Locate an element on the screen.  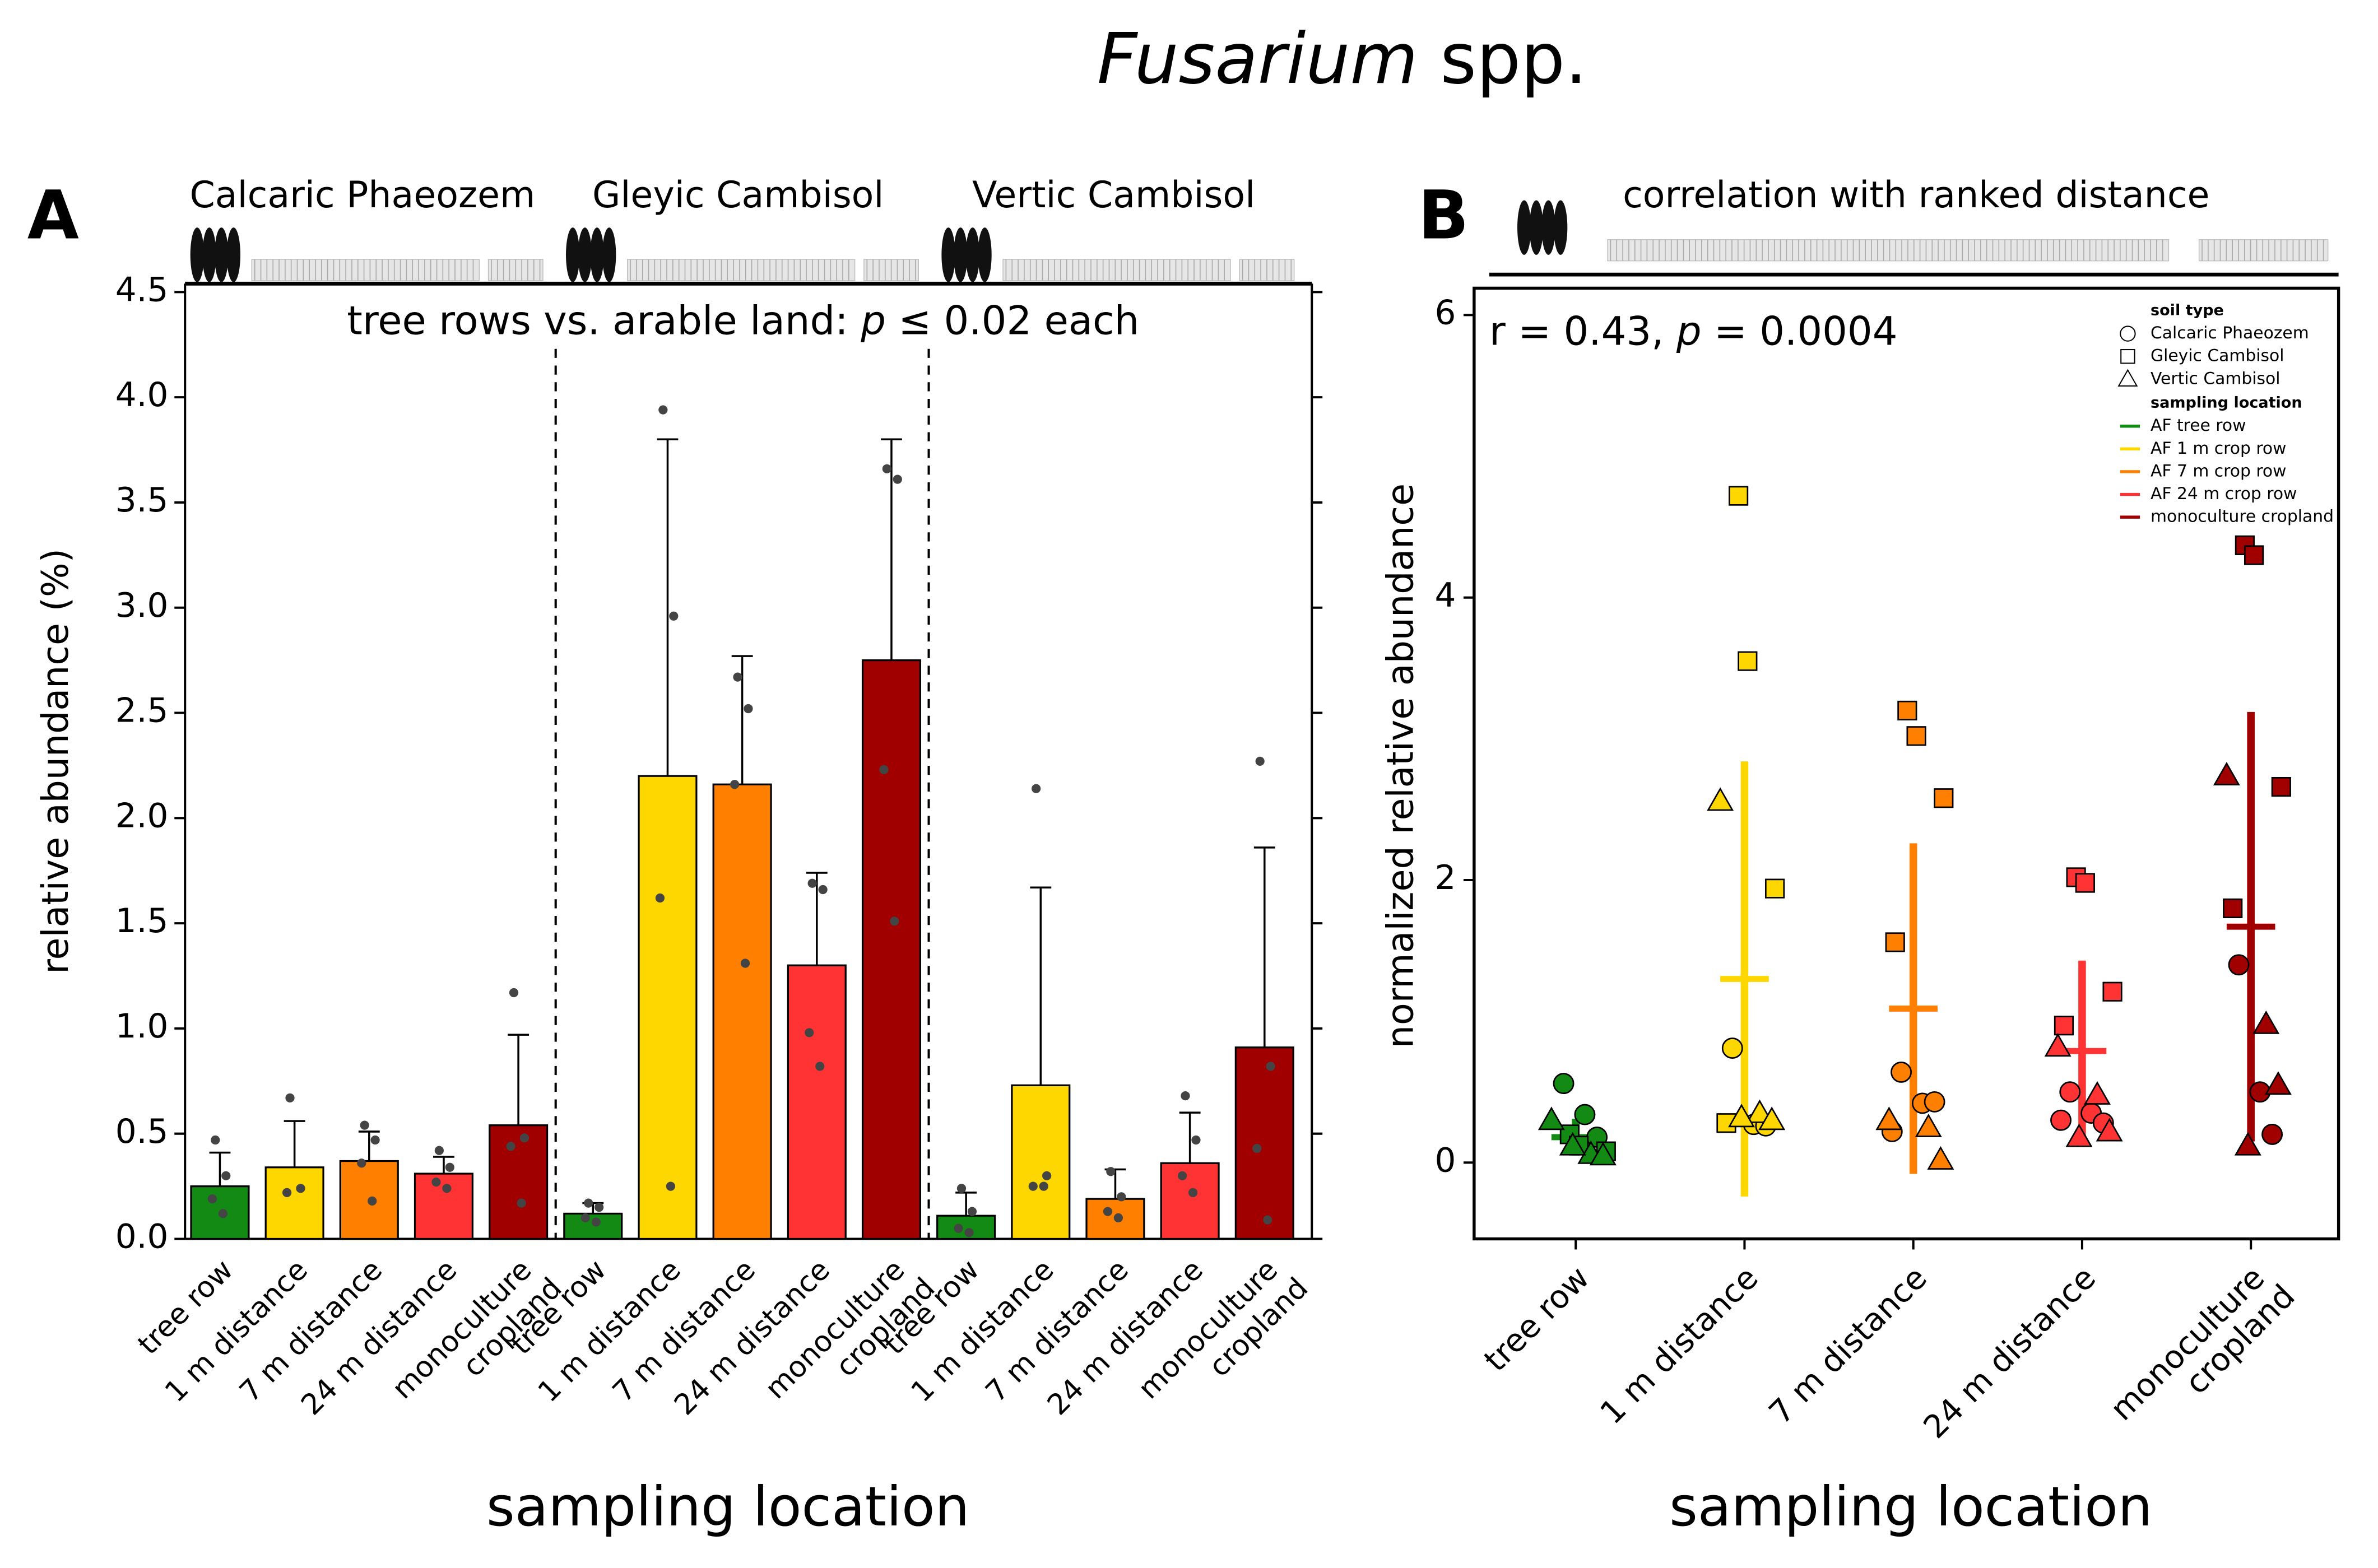
annotation-part: = 0.0004 is located at coordinates (1800, 331).